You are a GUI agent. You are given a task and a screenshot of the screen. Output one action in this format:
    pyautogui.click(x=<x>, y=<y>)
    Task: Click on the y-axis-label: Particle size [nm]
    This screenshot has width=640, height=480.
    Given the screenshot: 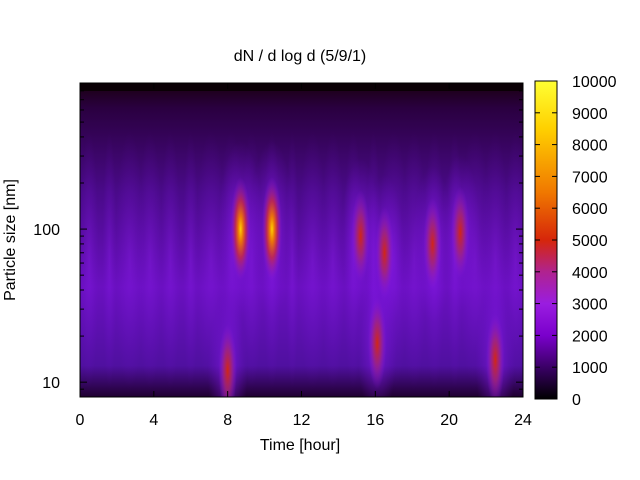 What is the action you would take?
    pyautogui.click(x=10, y=240)
    